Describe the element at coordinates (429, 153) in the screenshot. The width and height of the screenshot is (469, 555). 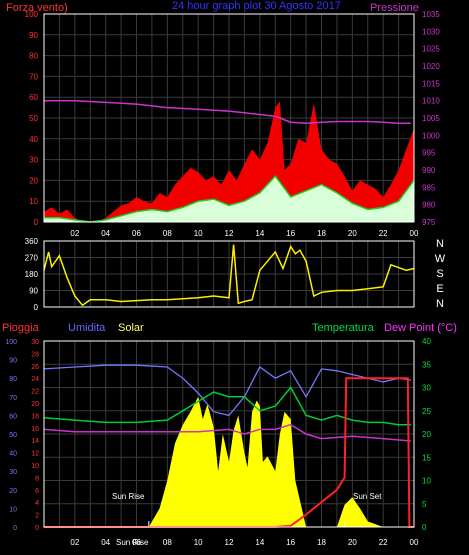
I see `pressure-tick-label: 995` at that location.